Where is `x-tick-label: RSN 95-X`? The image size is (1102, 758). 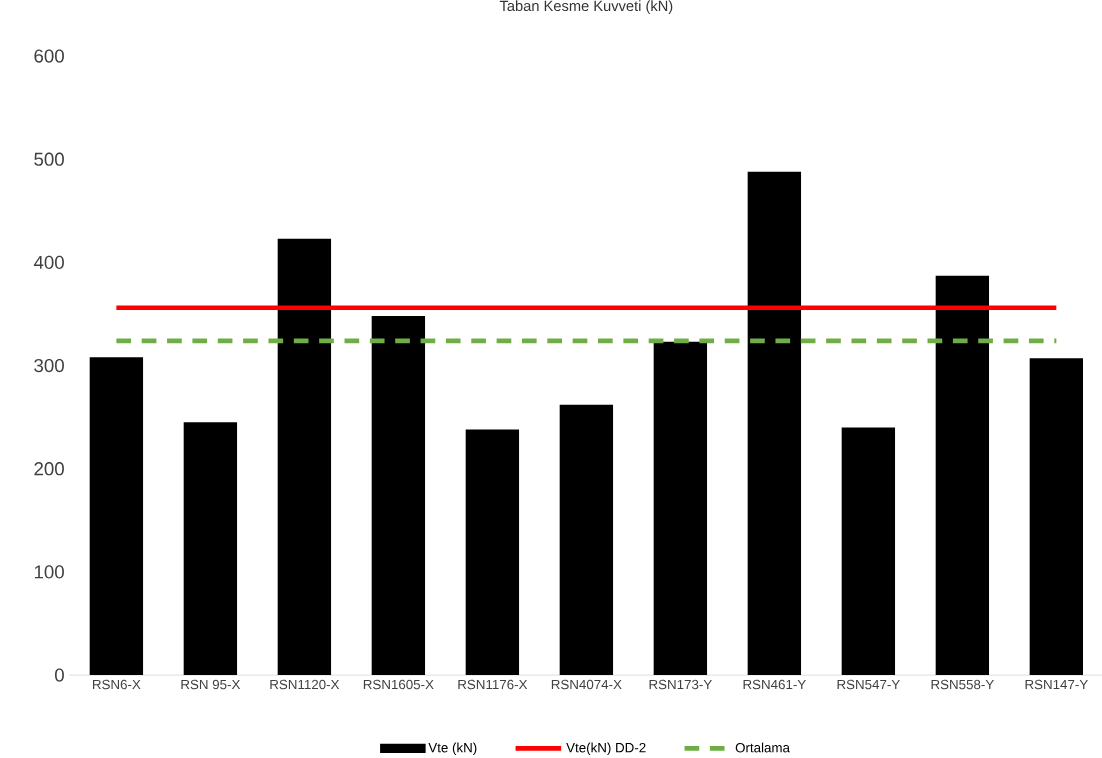 x-tick-label: RSN 95-X is located at coordinates (211, 684).